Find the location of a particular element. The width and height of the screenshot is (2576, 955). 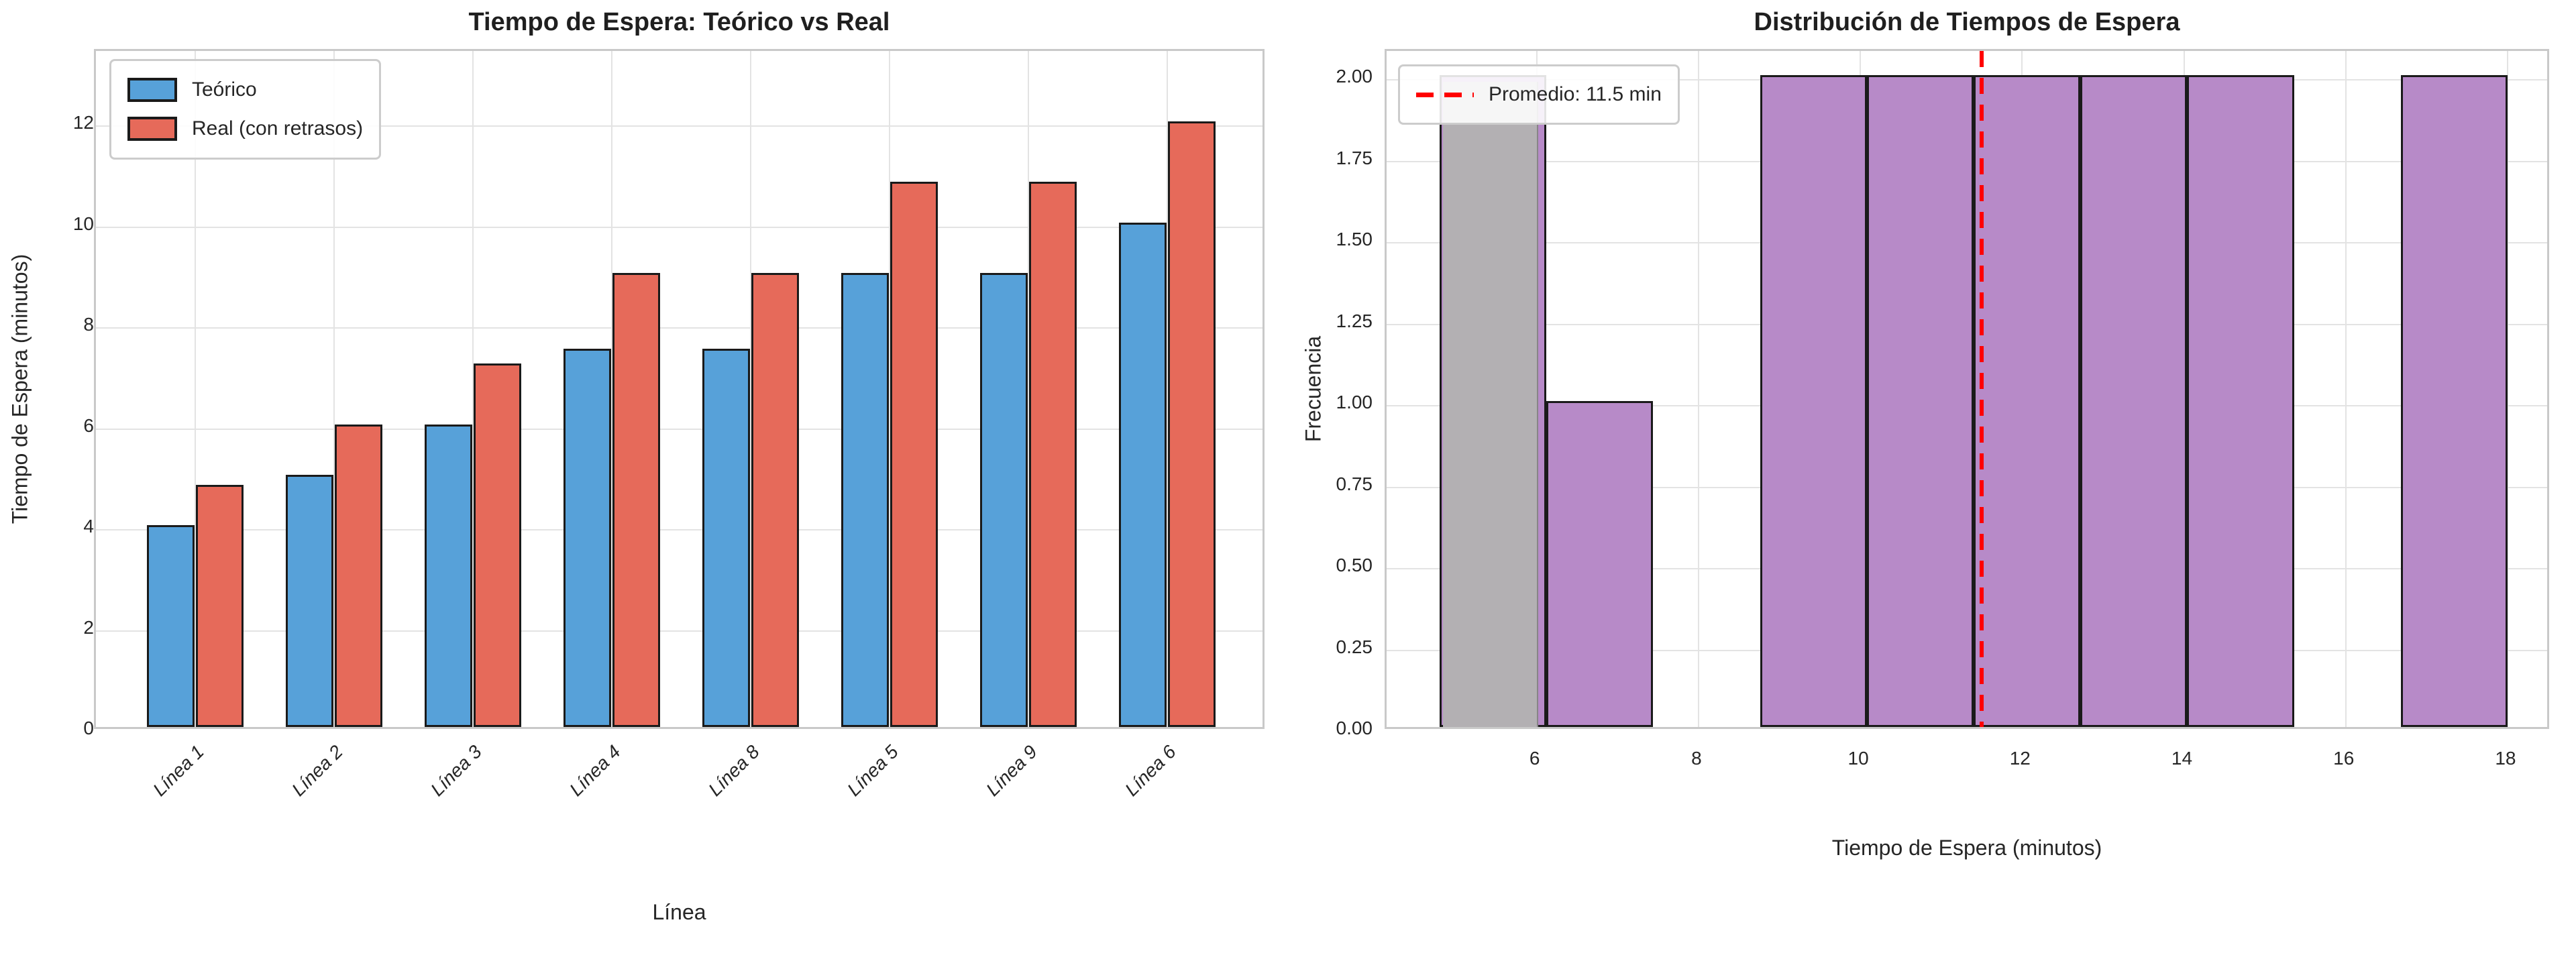

teorico-swatch is located at coordinates (152, 90).